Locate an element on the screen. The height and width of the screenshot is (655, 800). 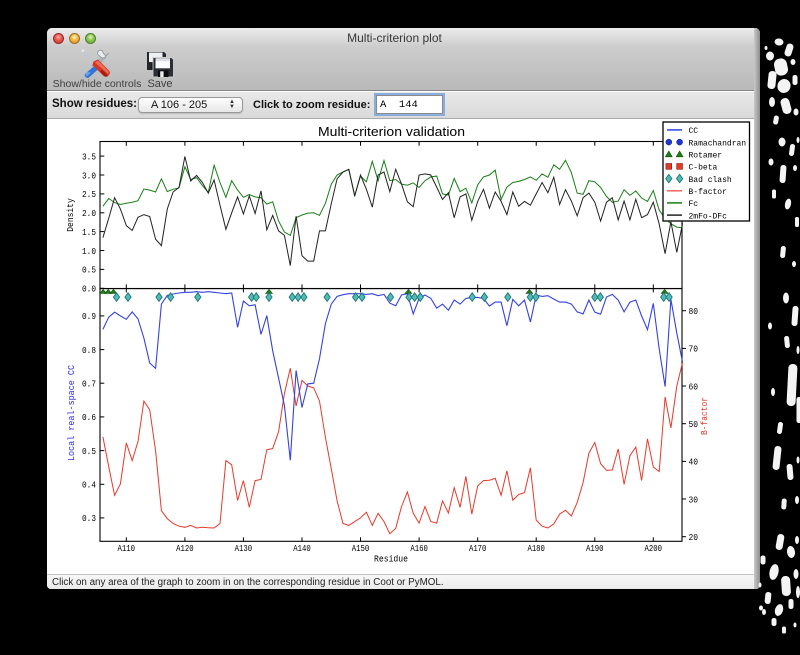
svg-text: A190 is located at coordinates (595, 548).